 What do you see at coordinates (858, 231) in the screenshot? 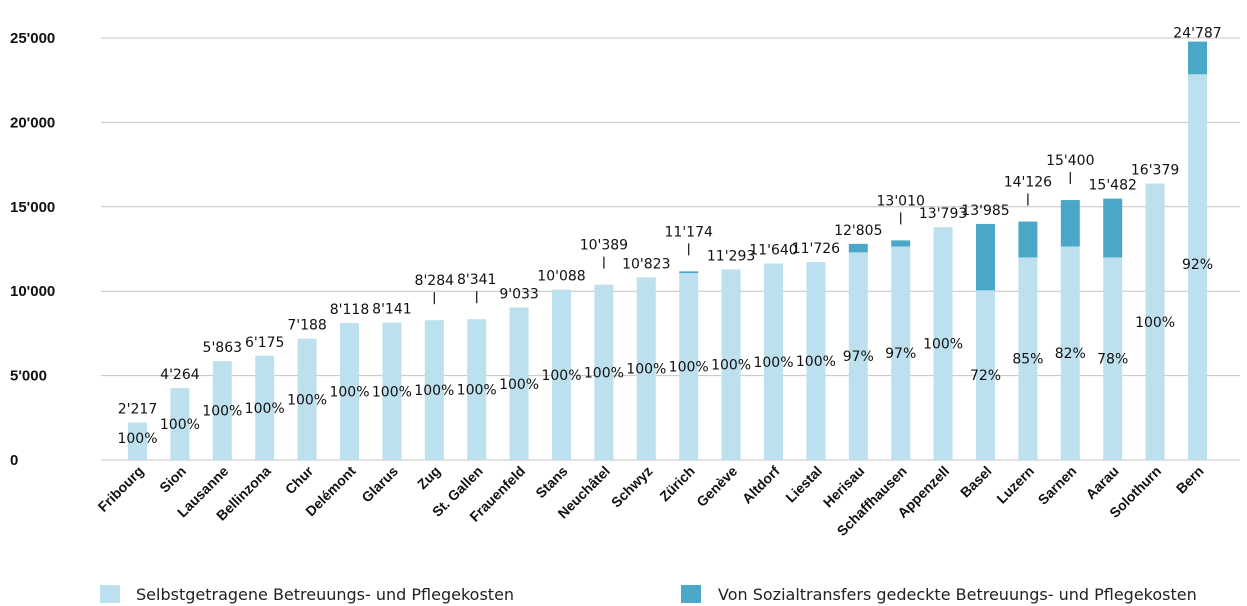
I see `total-label: 12'805` at bounding box center [858, 231].